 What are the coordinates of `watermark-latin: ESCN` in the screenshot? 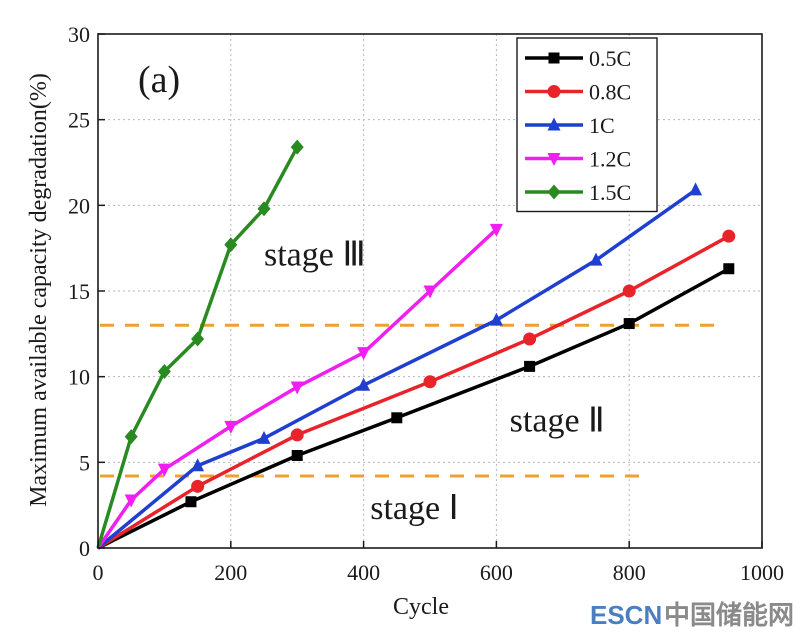 It's located at (626, 615).